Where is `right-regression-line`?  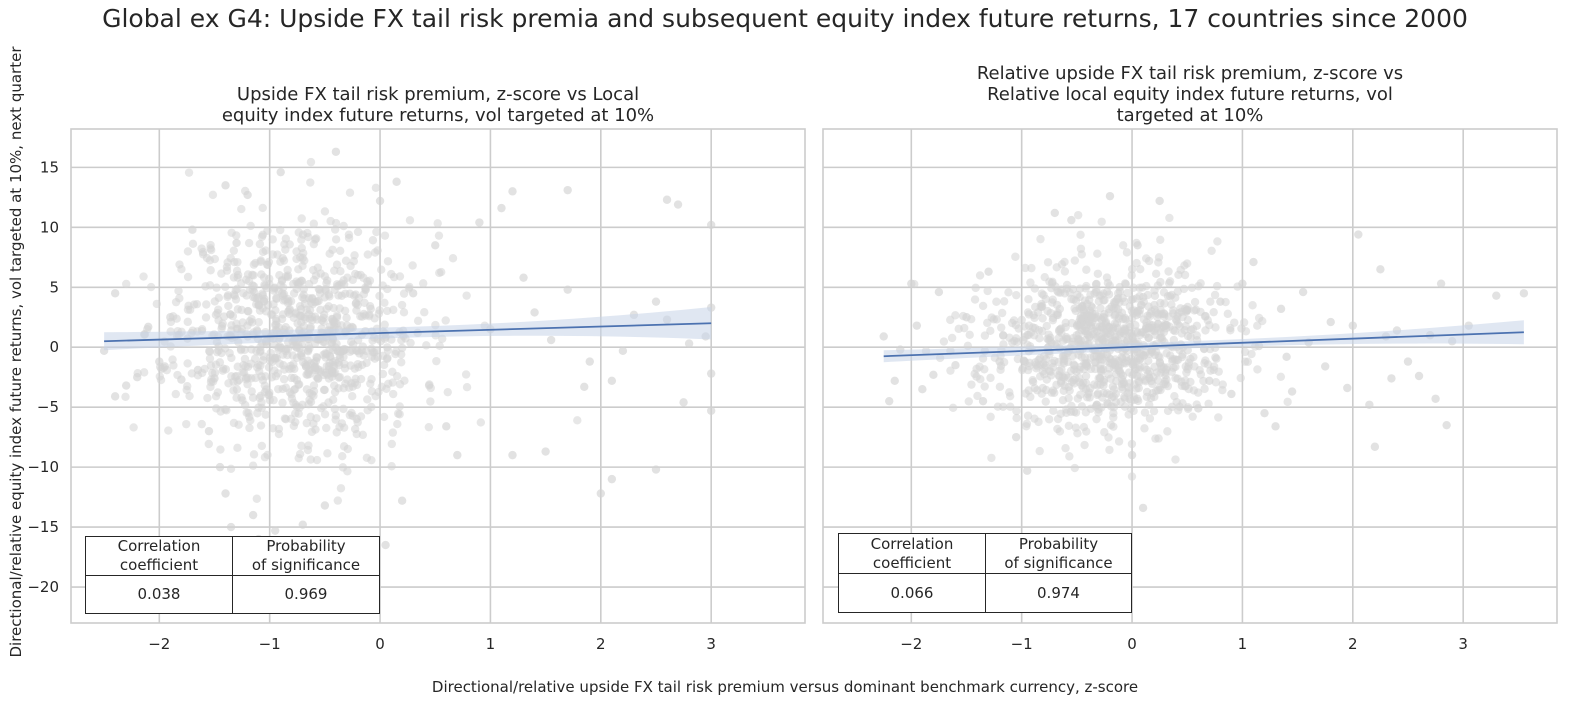 right-regression-line is located at coordinates (1203, 344).